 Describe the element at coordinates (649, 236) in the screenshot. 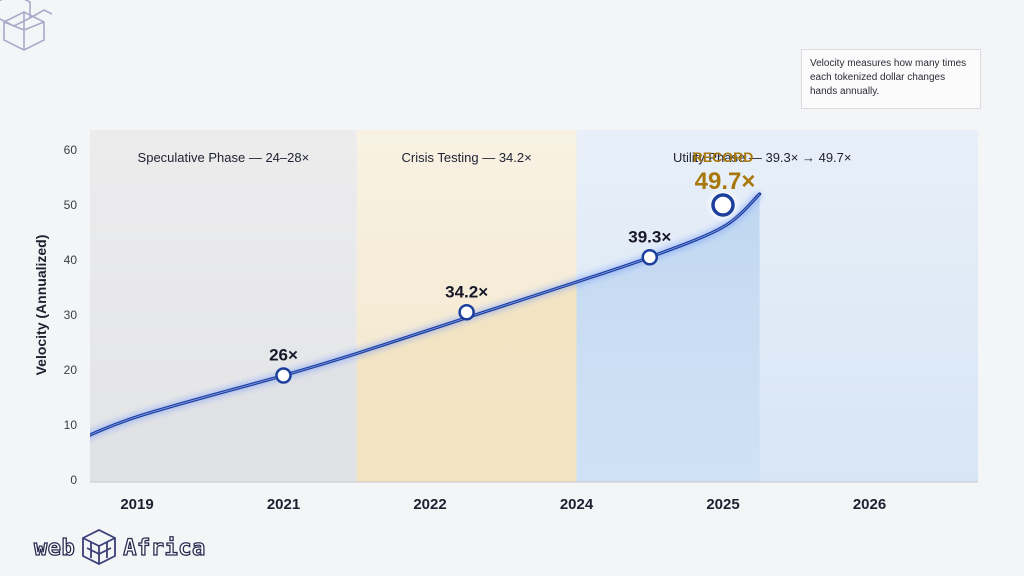

I see `data-point-label: 39.3×` at that location.